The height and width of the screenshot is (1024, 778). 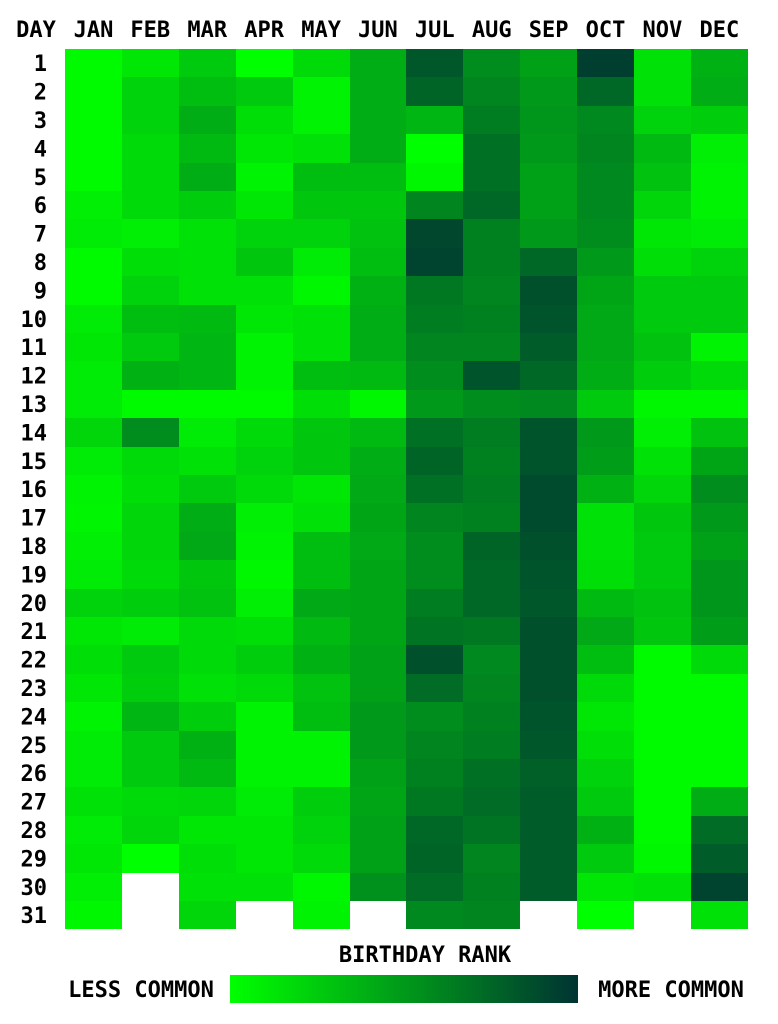 What do you see at coordinates (34, 803) in the screenshot?
I see `day-label-27: 27` at bounding box center [34, 803].